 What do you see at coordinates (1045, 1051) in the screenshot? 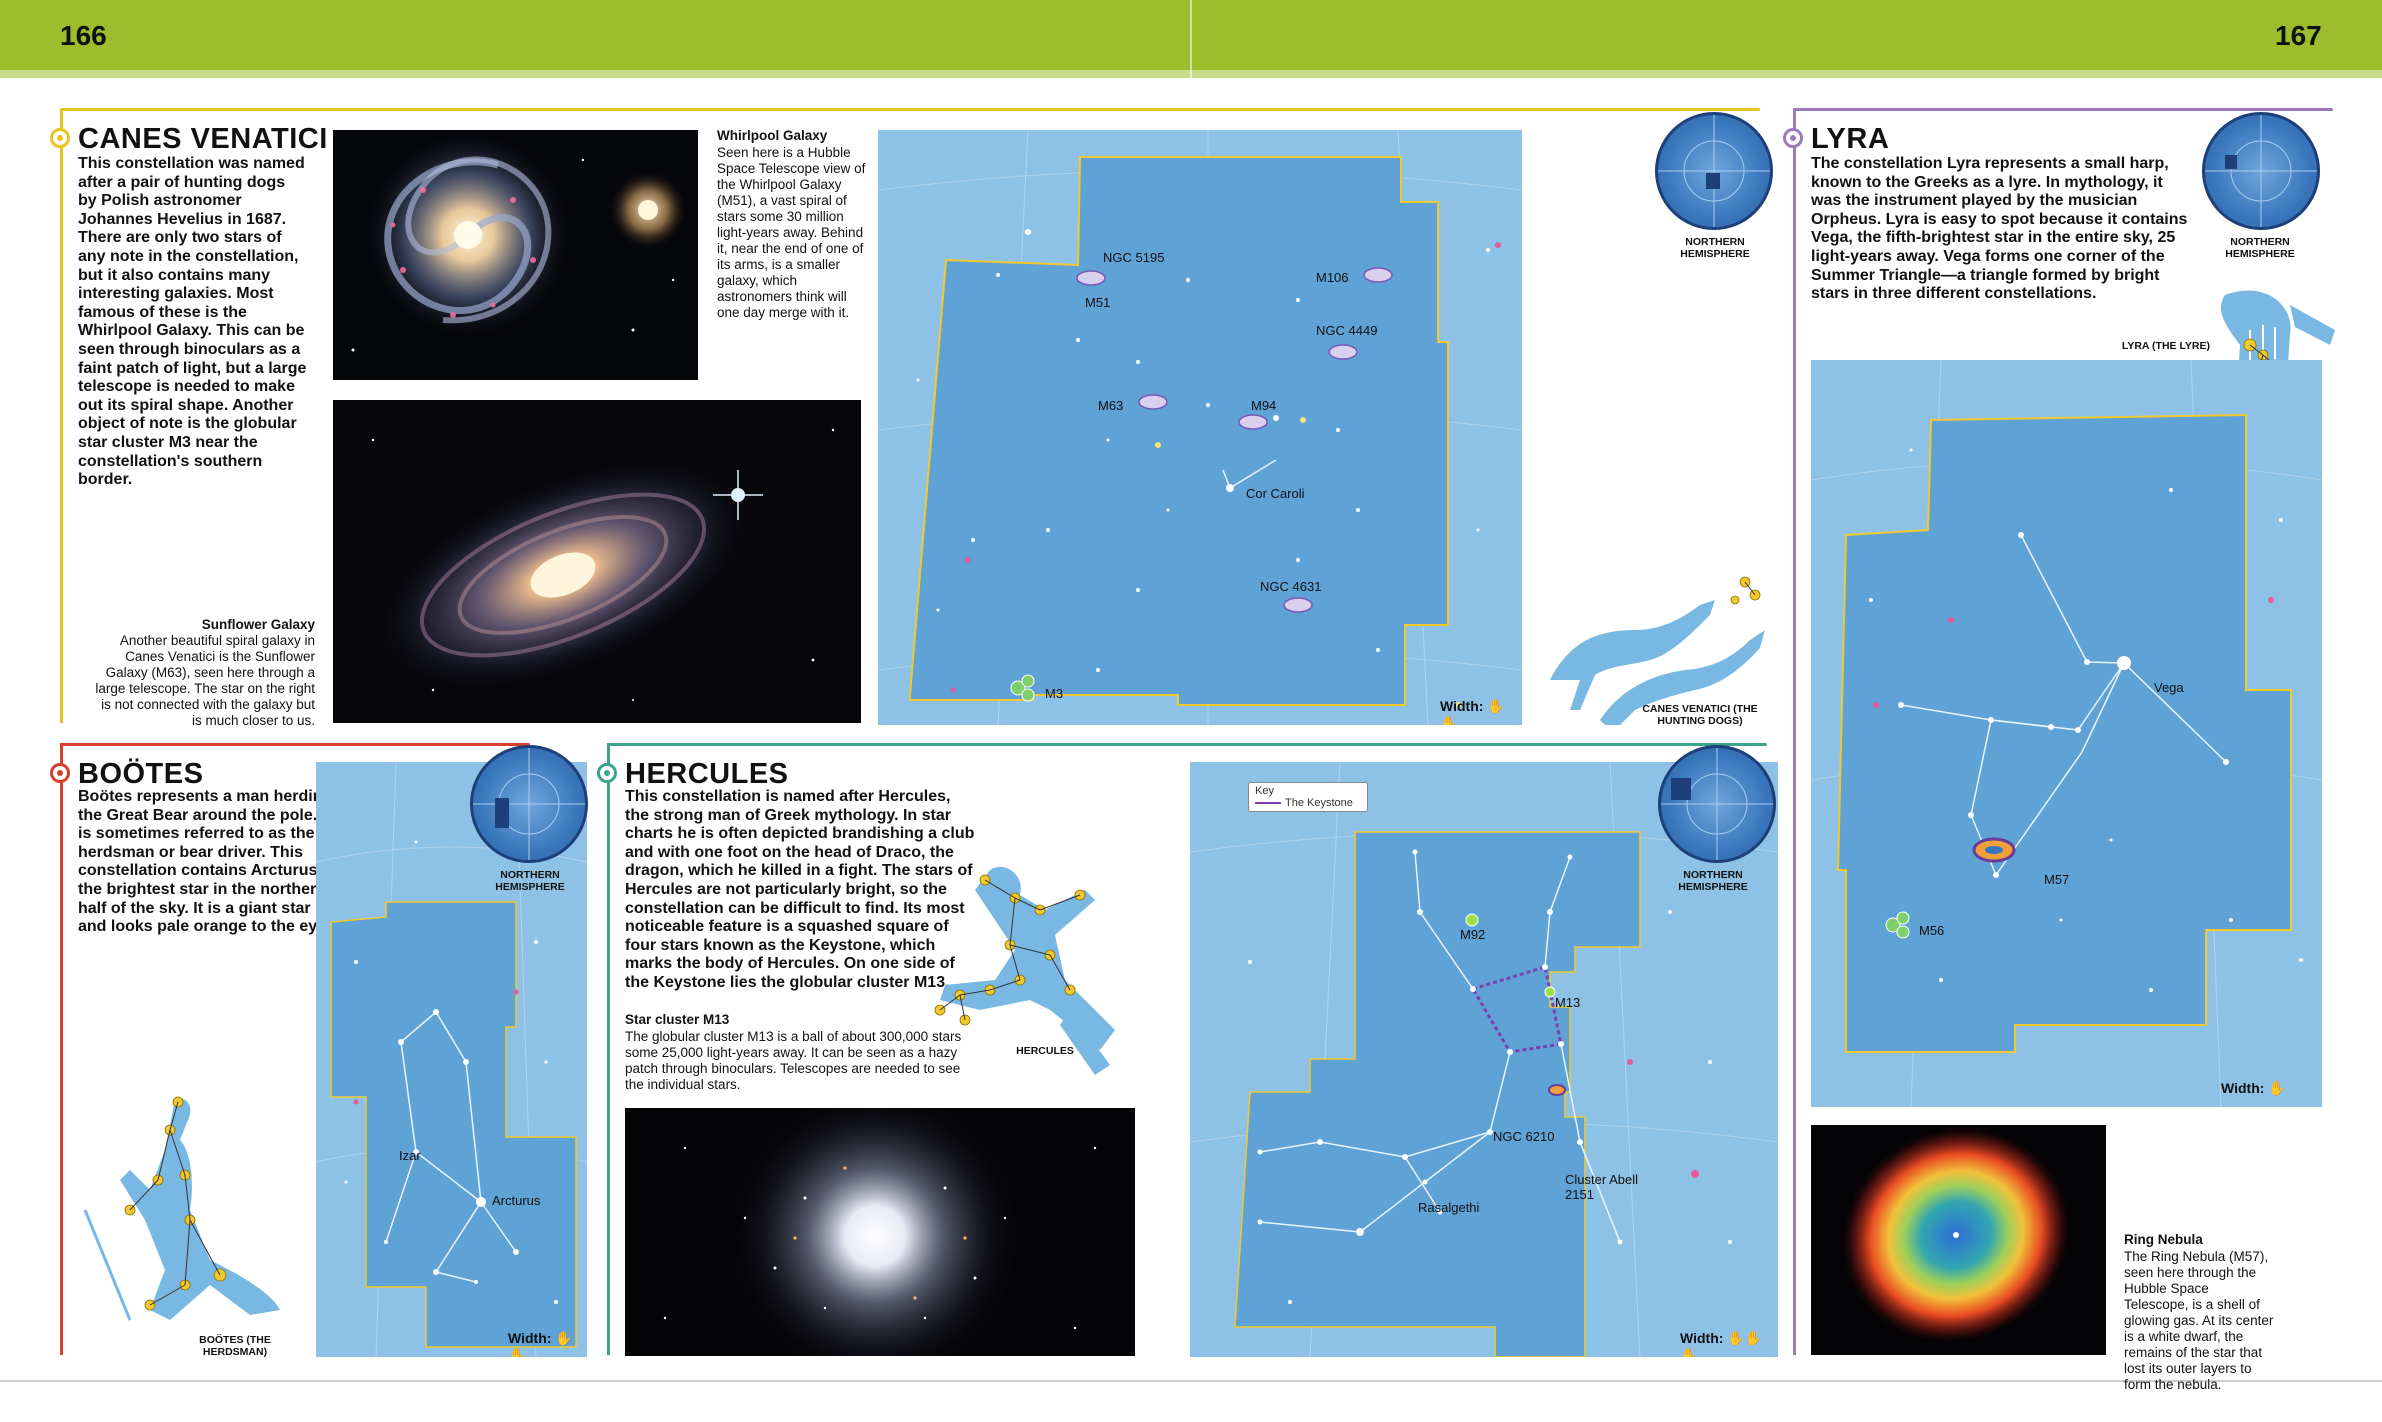
I see `hercules-figure-label: HERCULES` at bounding box center [1045, 1051].